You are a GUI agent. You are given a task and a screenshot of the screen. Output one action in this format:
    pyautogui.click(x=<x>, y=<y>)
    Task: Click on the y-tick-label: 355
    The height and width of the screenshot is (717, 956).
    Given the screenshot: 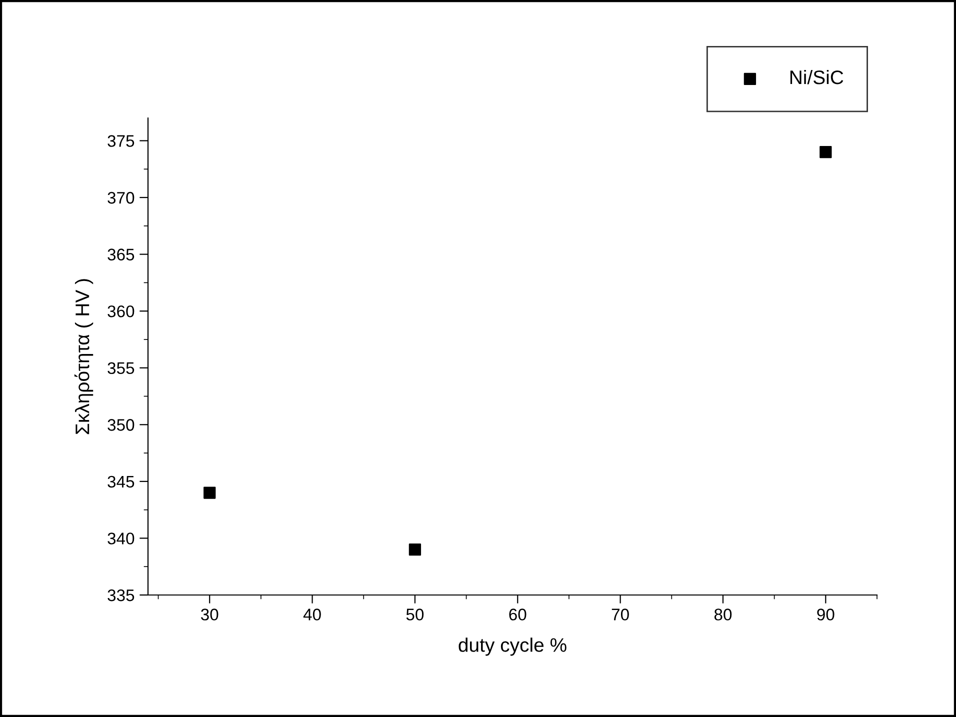 What is the action you would take?
    pyautogui.click(x=121, y=368)
    